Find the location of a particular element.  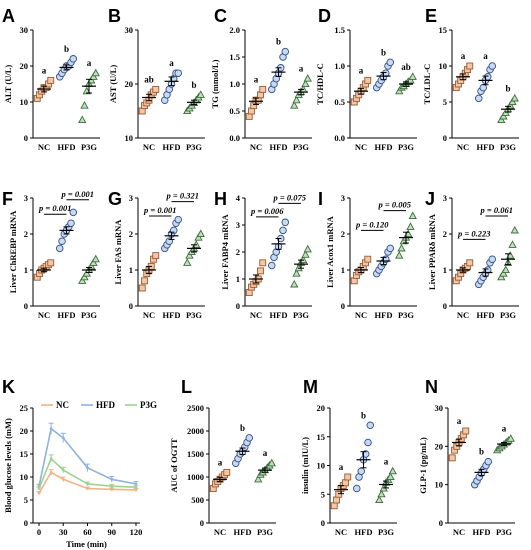

y-tick-label: 500 is located at coordinates (197, 500).